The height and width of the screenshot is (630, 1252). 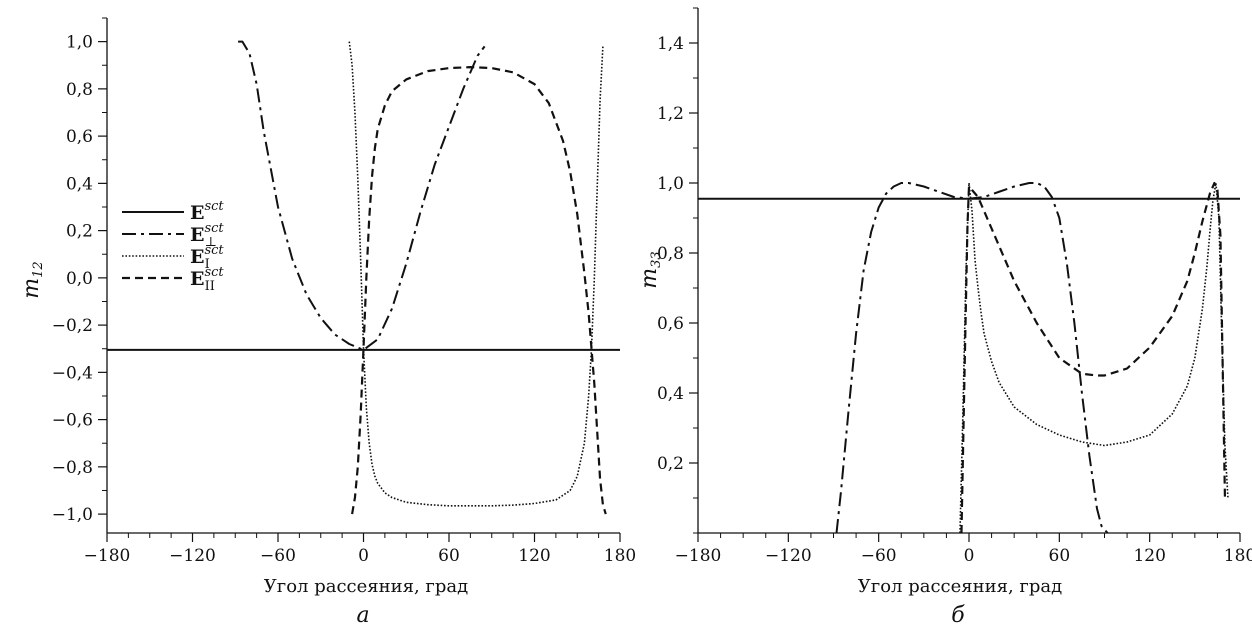 I want to click on y-tick-label-b: 0,4, so click(x=670, y=394).